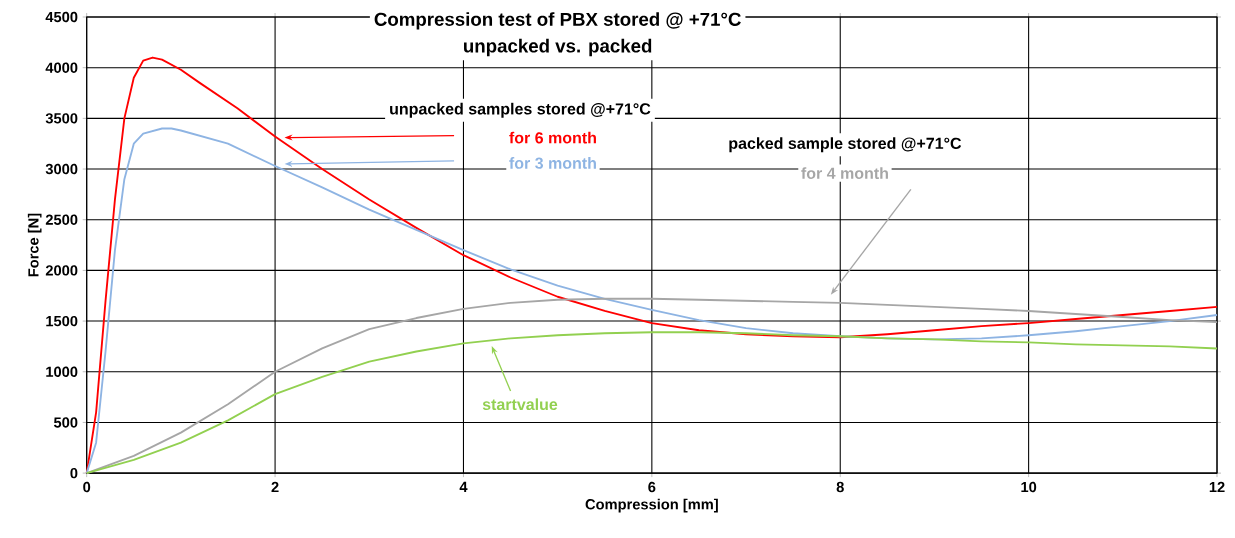 Image resolution: width=1235 pixels, height=538 pixels. What do you see at coordinates (840, 487) in the screenshot?
I see `x-tick-label: 8` at bounding box center [840, 487].